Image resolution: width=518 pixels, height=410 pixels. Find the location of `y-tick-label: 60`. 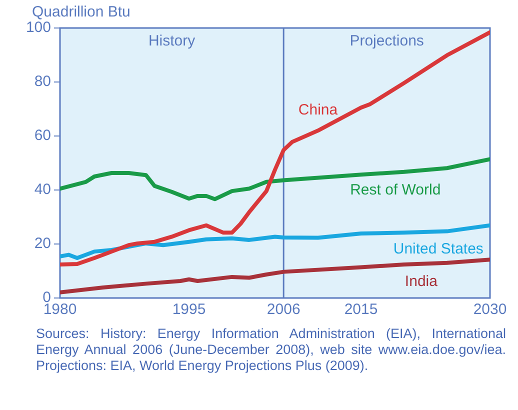

y-tick-label: 60 is located at coordinates (42, 135).